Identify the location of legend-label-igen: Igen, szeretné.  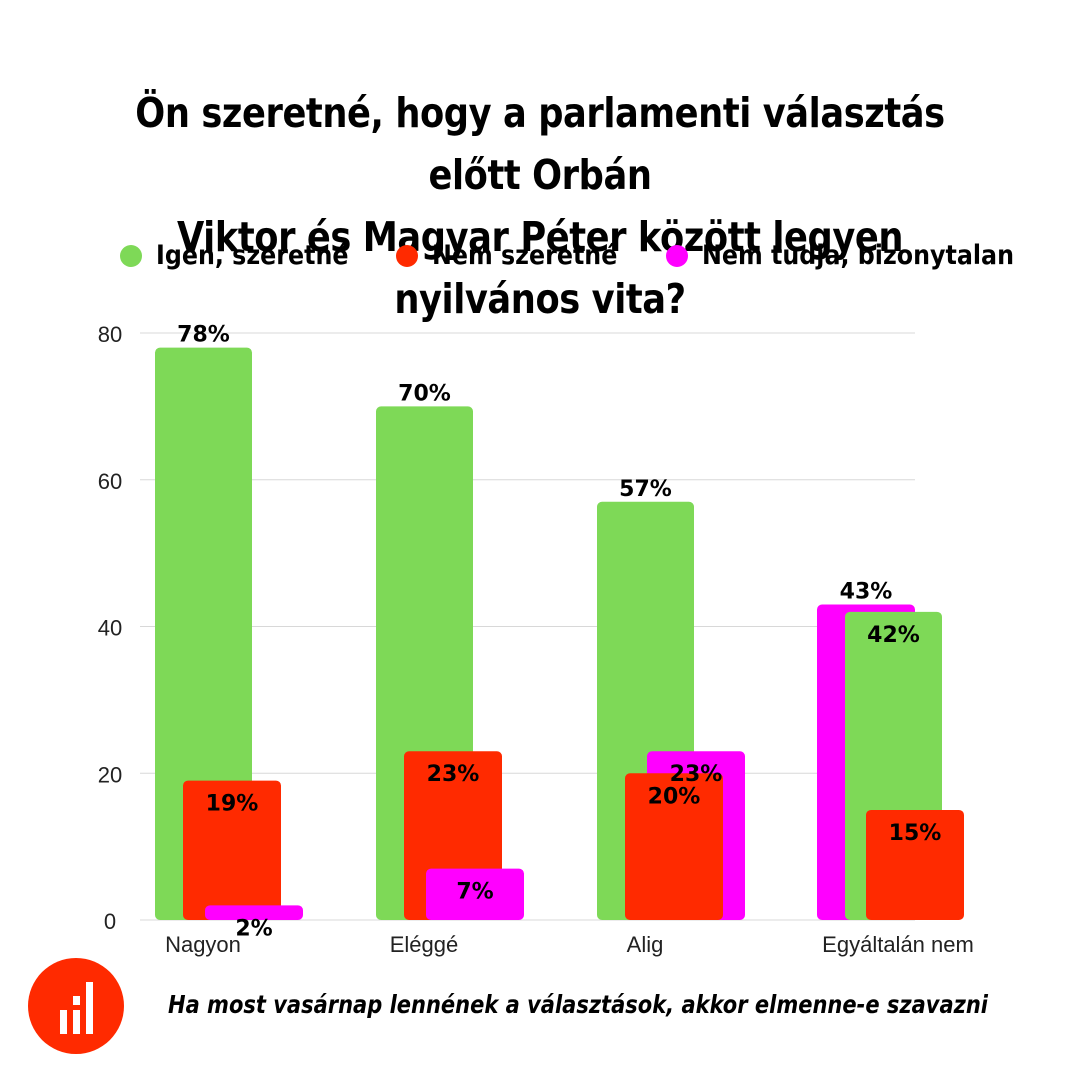
(252, 255).